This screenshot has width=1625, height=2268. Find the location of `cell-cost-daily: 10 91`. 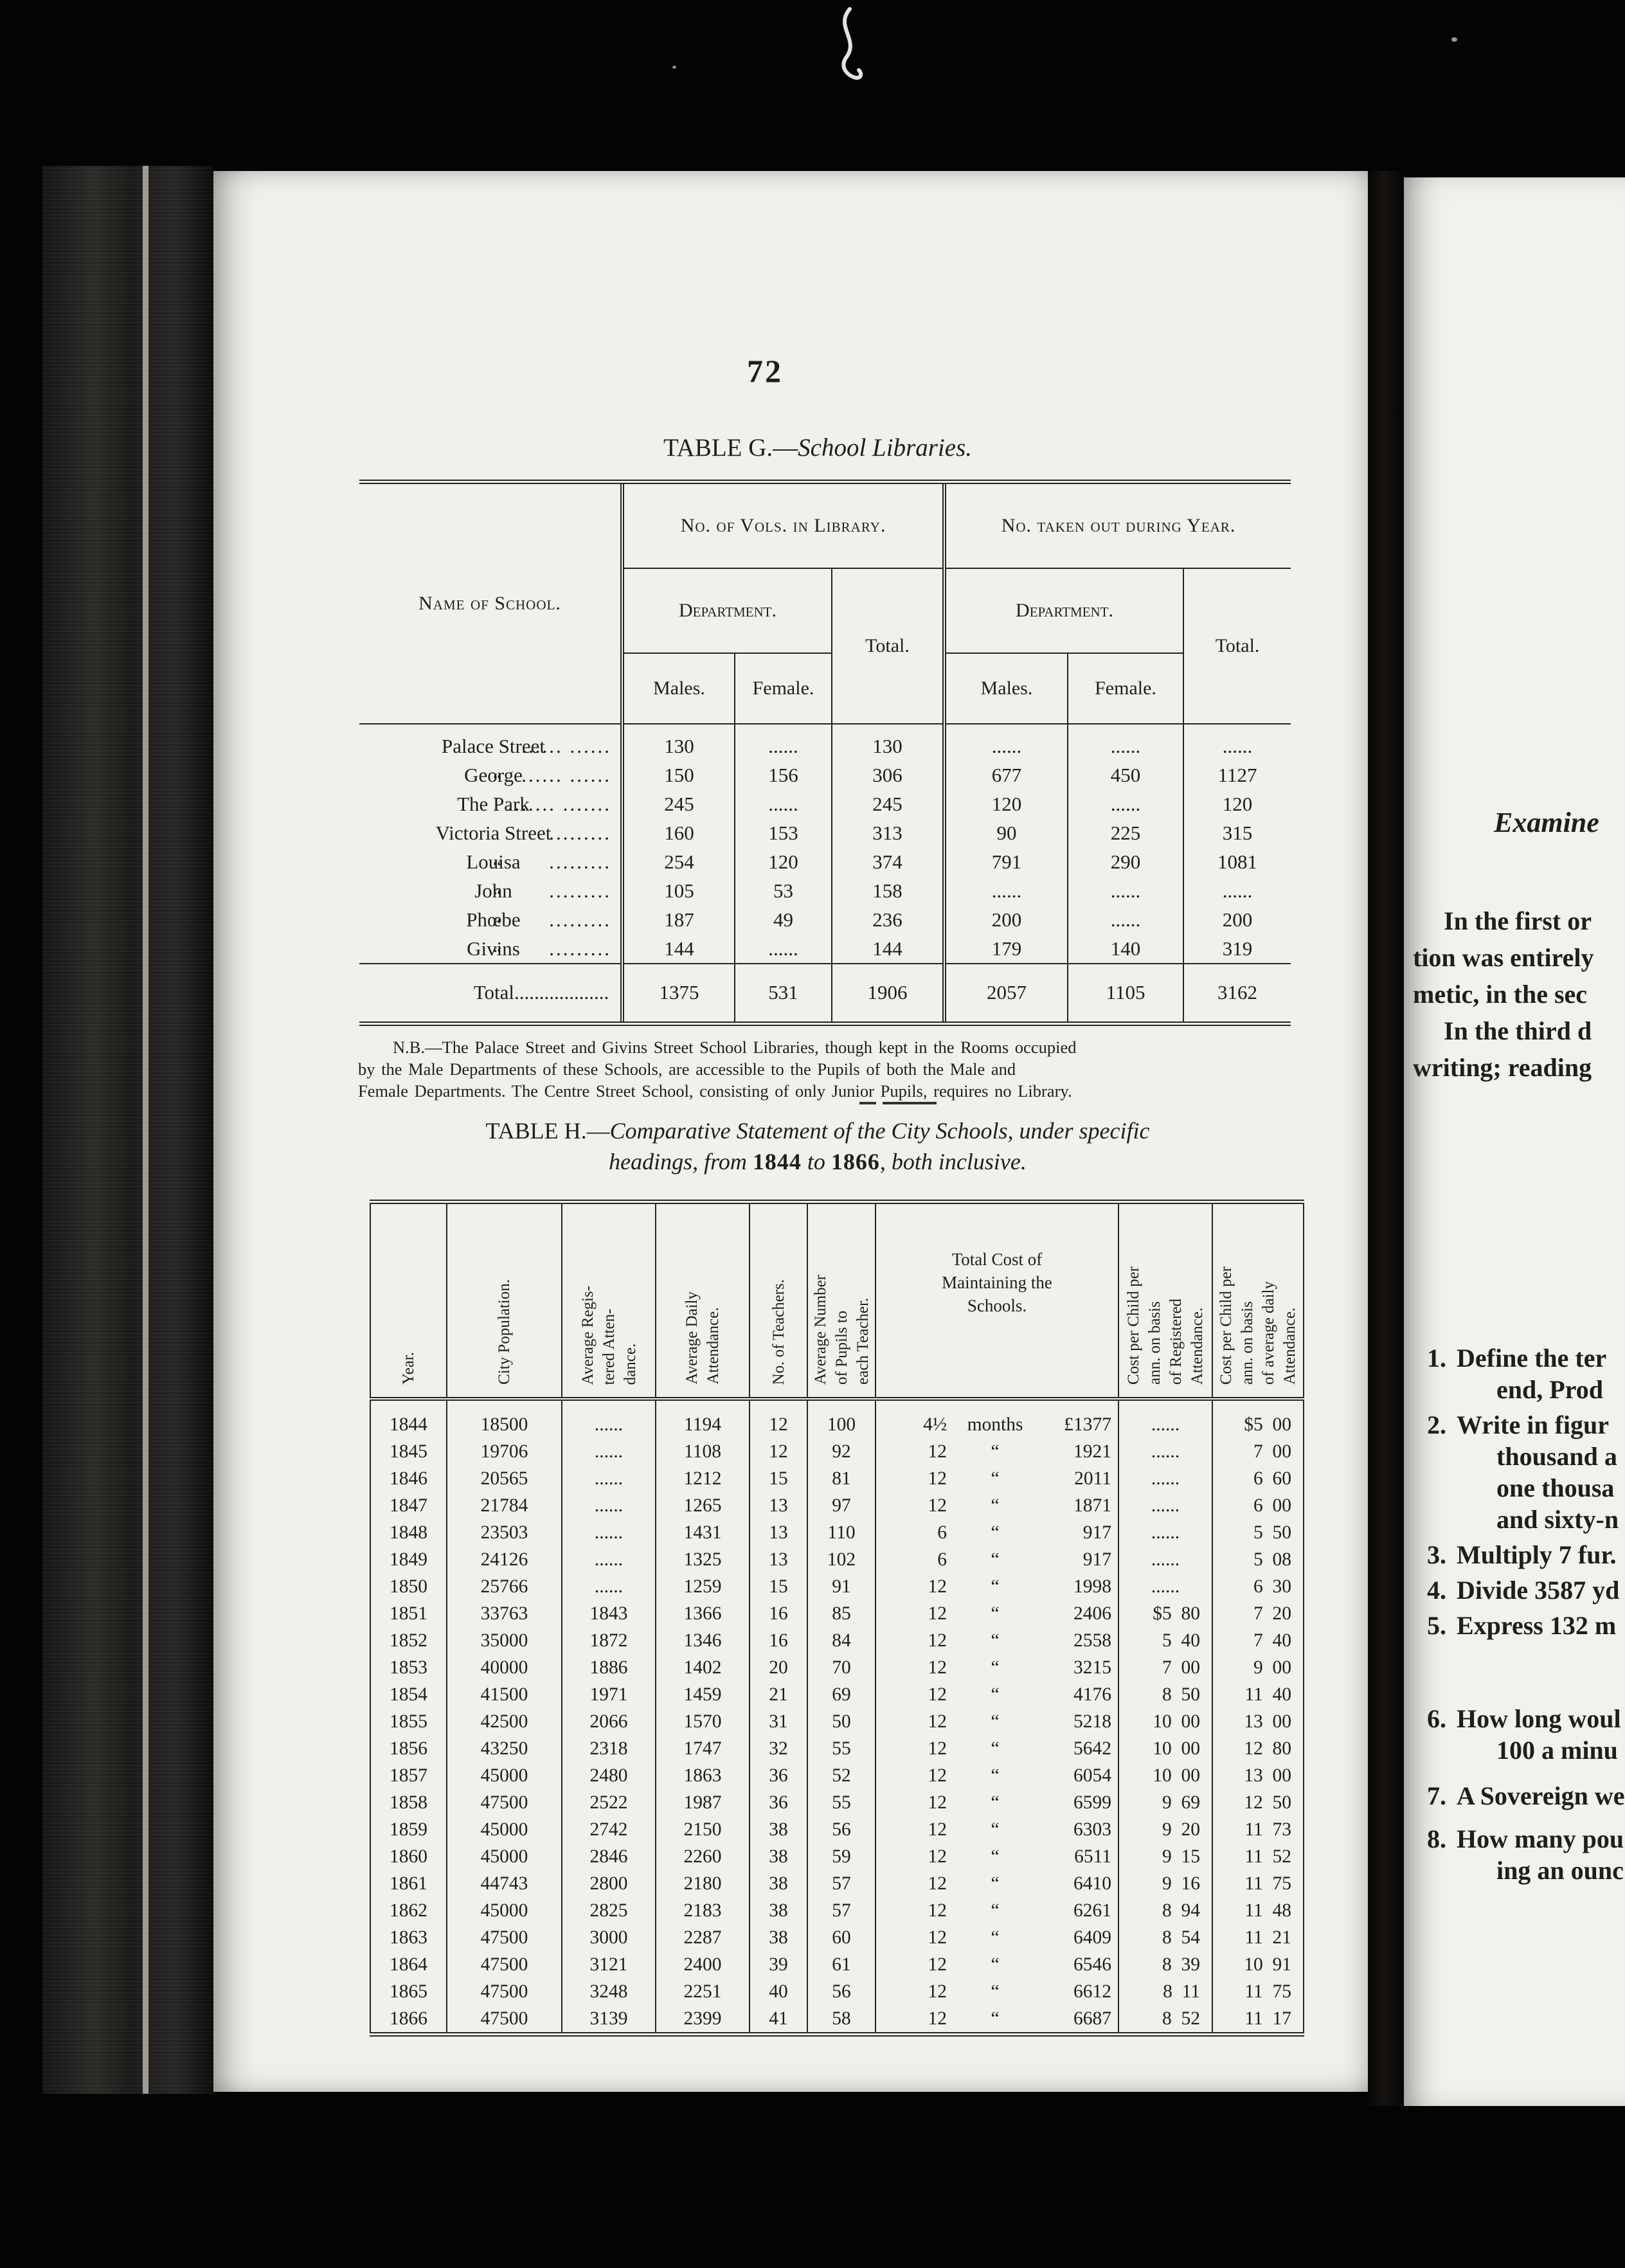

cell-cost-daily: 10 91 is located at coordinates (1258, 1965).